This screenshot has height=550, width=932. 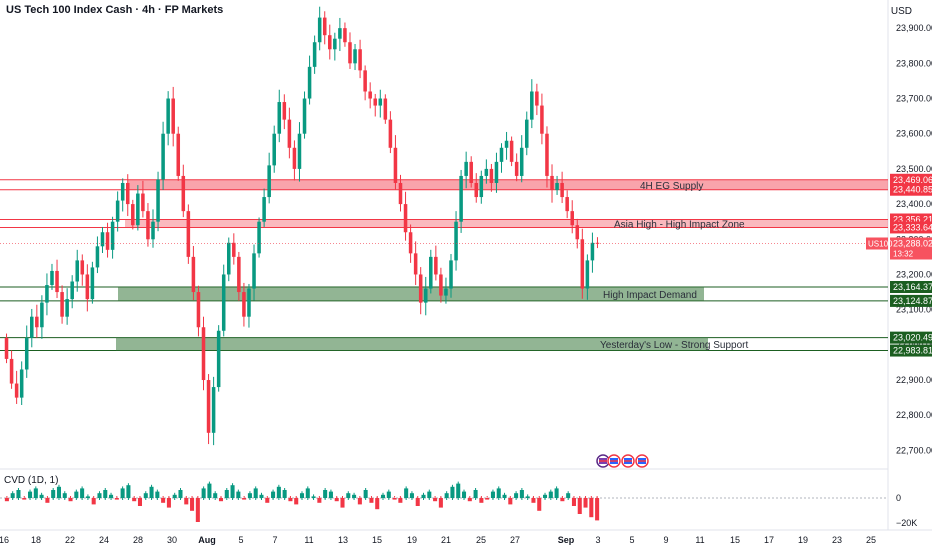 What do you see at coordinates (898, 498) in the screenshot?
I see `cvd-tick-label: 0` at bounding box center [898, 498].